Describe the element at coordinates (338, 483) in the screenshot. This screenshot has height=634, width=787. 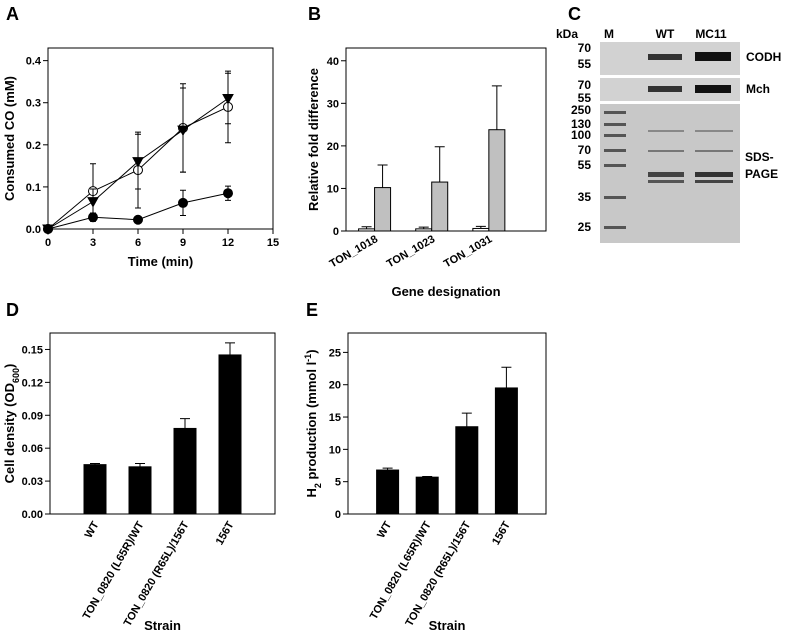
I see `y-tick-label: 5` at that location.